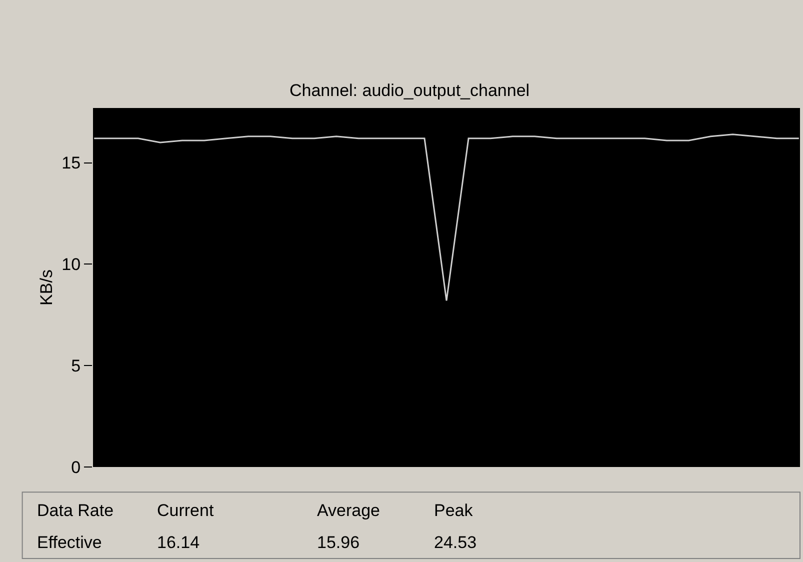 The height and width of the screenshot is (562, 803). I want to click on y-tick-label: 15, so click(71, 163).